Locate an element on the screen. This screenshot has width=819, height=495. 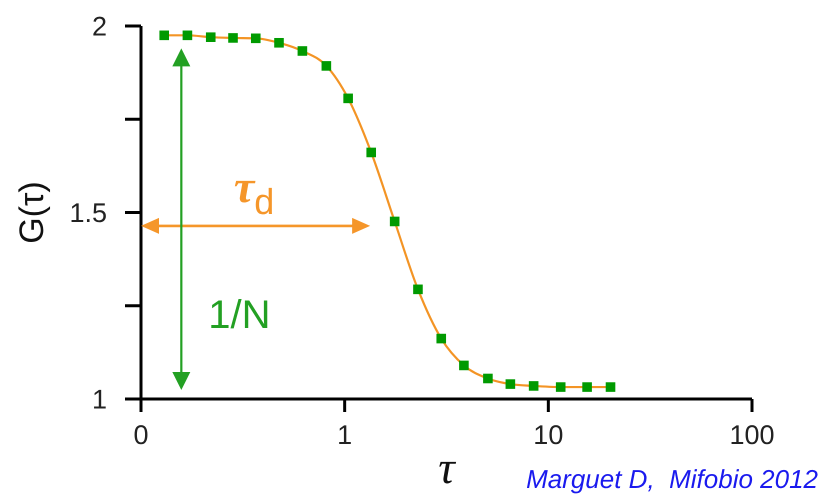
annotation: 1/N is located at coordinates (239, 315).